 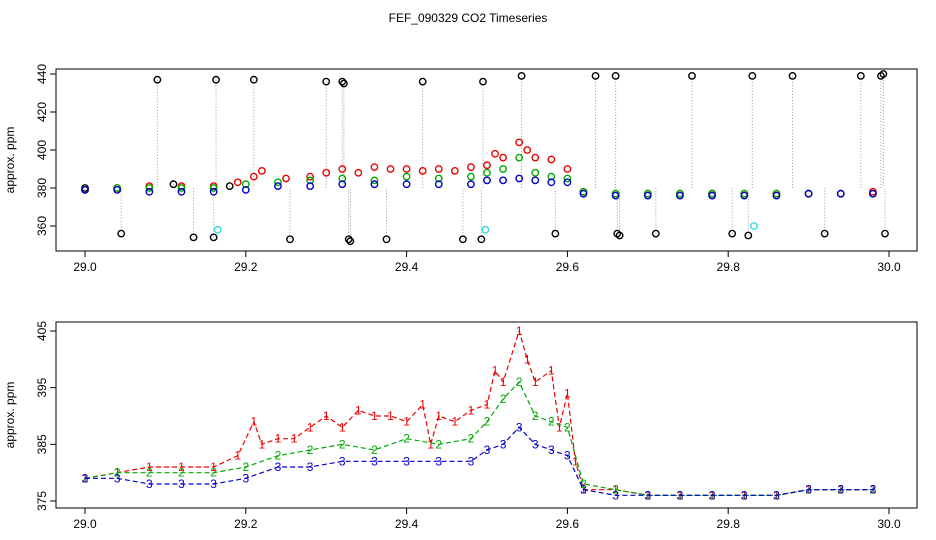 What do you see at coordinates (85, 524) in the screenshot?
I see `bottom-x-tick-label: 29.0` at bounding box center [85, 524].